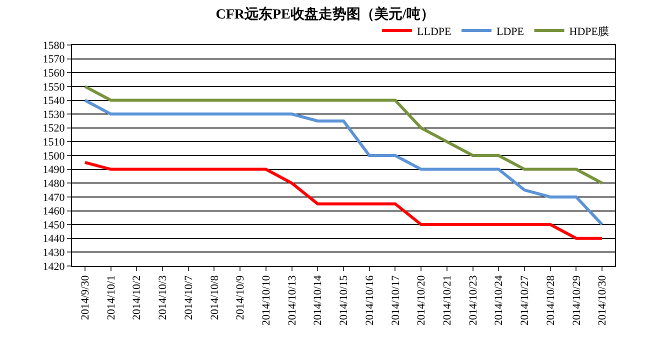 The height and width of the screenshot is (349, 650). I want to click on chart-title: CFR远东PE收盘走势图（美元/吨）, so click(325, 14).